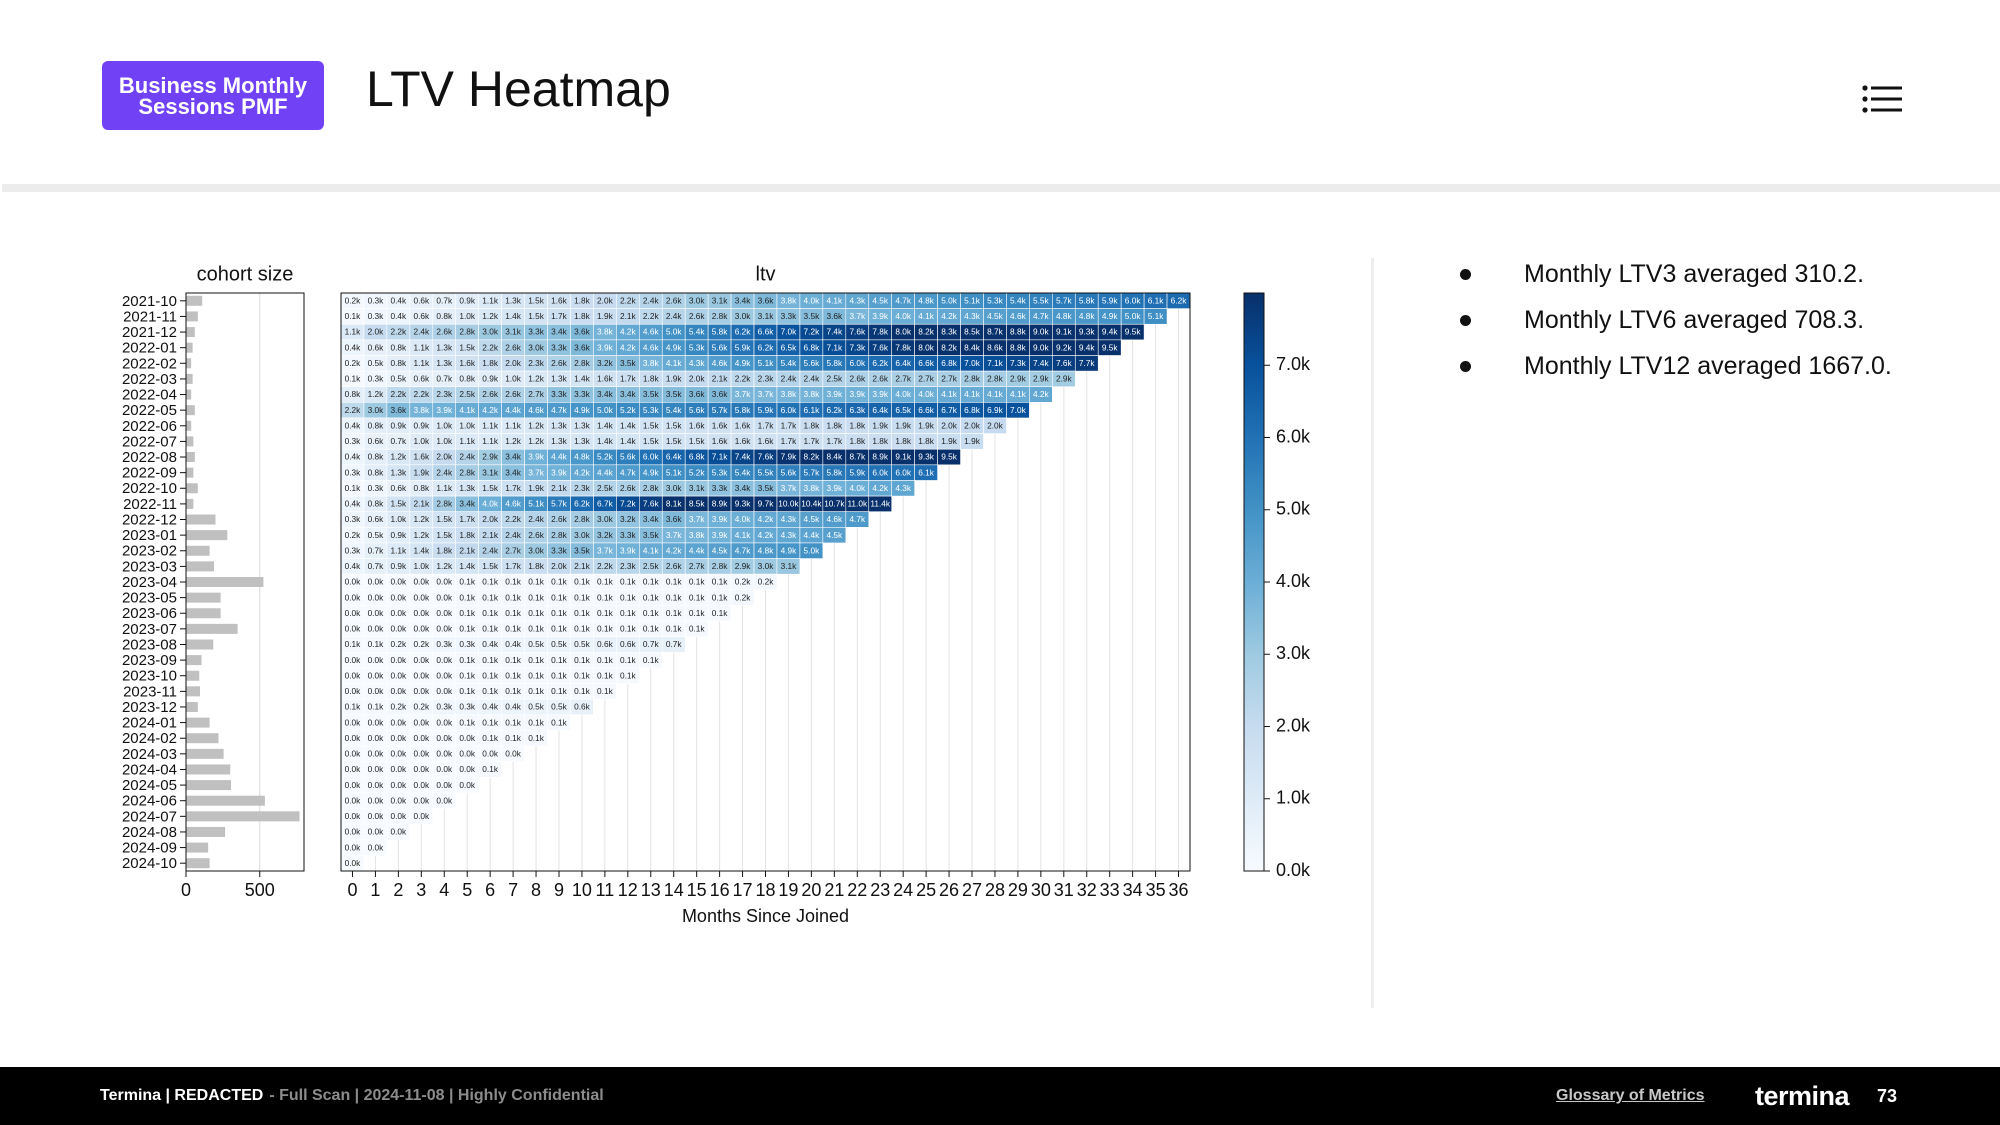 This screenshot has height=1125, width=2000. Describe the element at coordinates (972, 410) in the screenshot. I see `cell-label: 6.8k` at that location.